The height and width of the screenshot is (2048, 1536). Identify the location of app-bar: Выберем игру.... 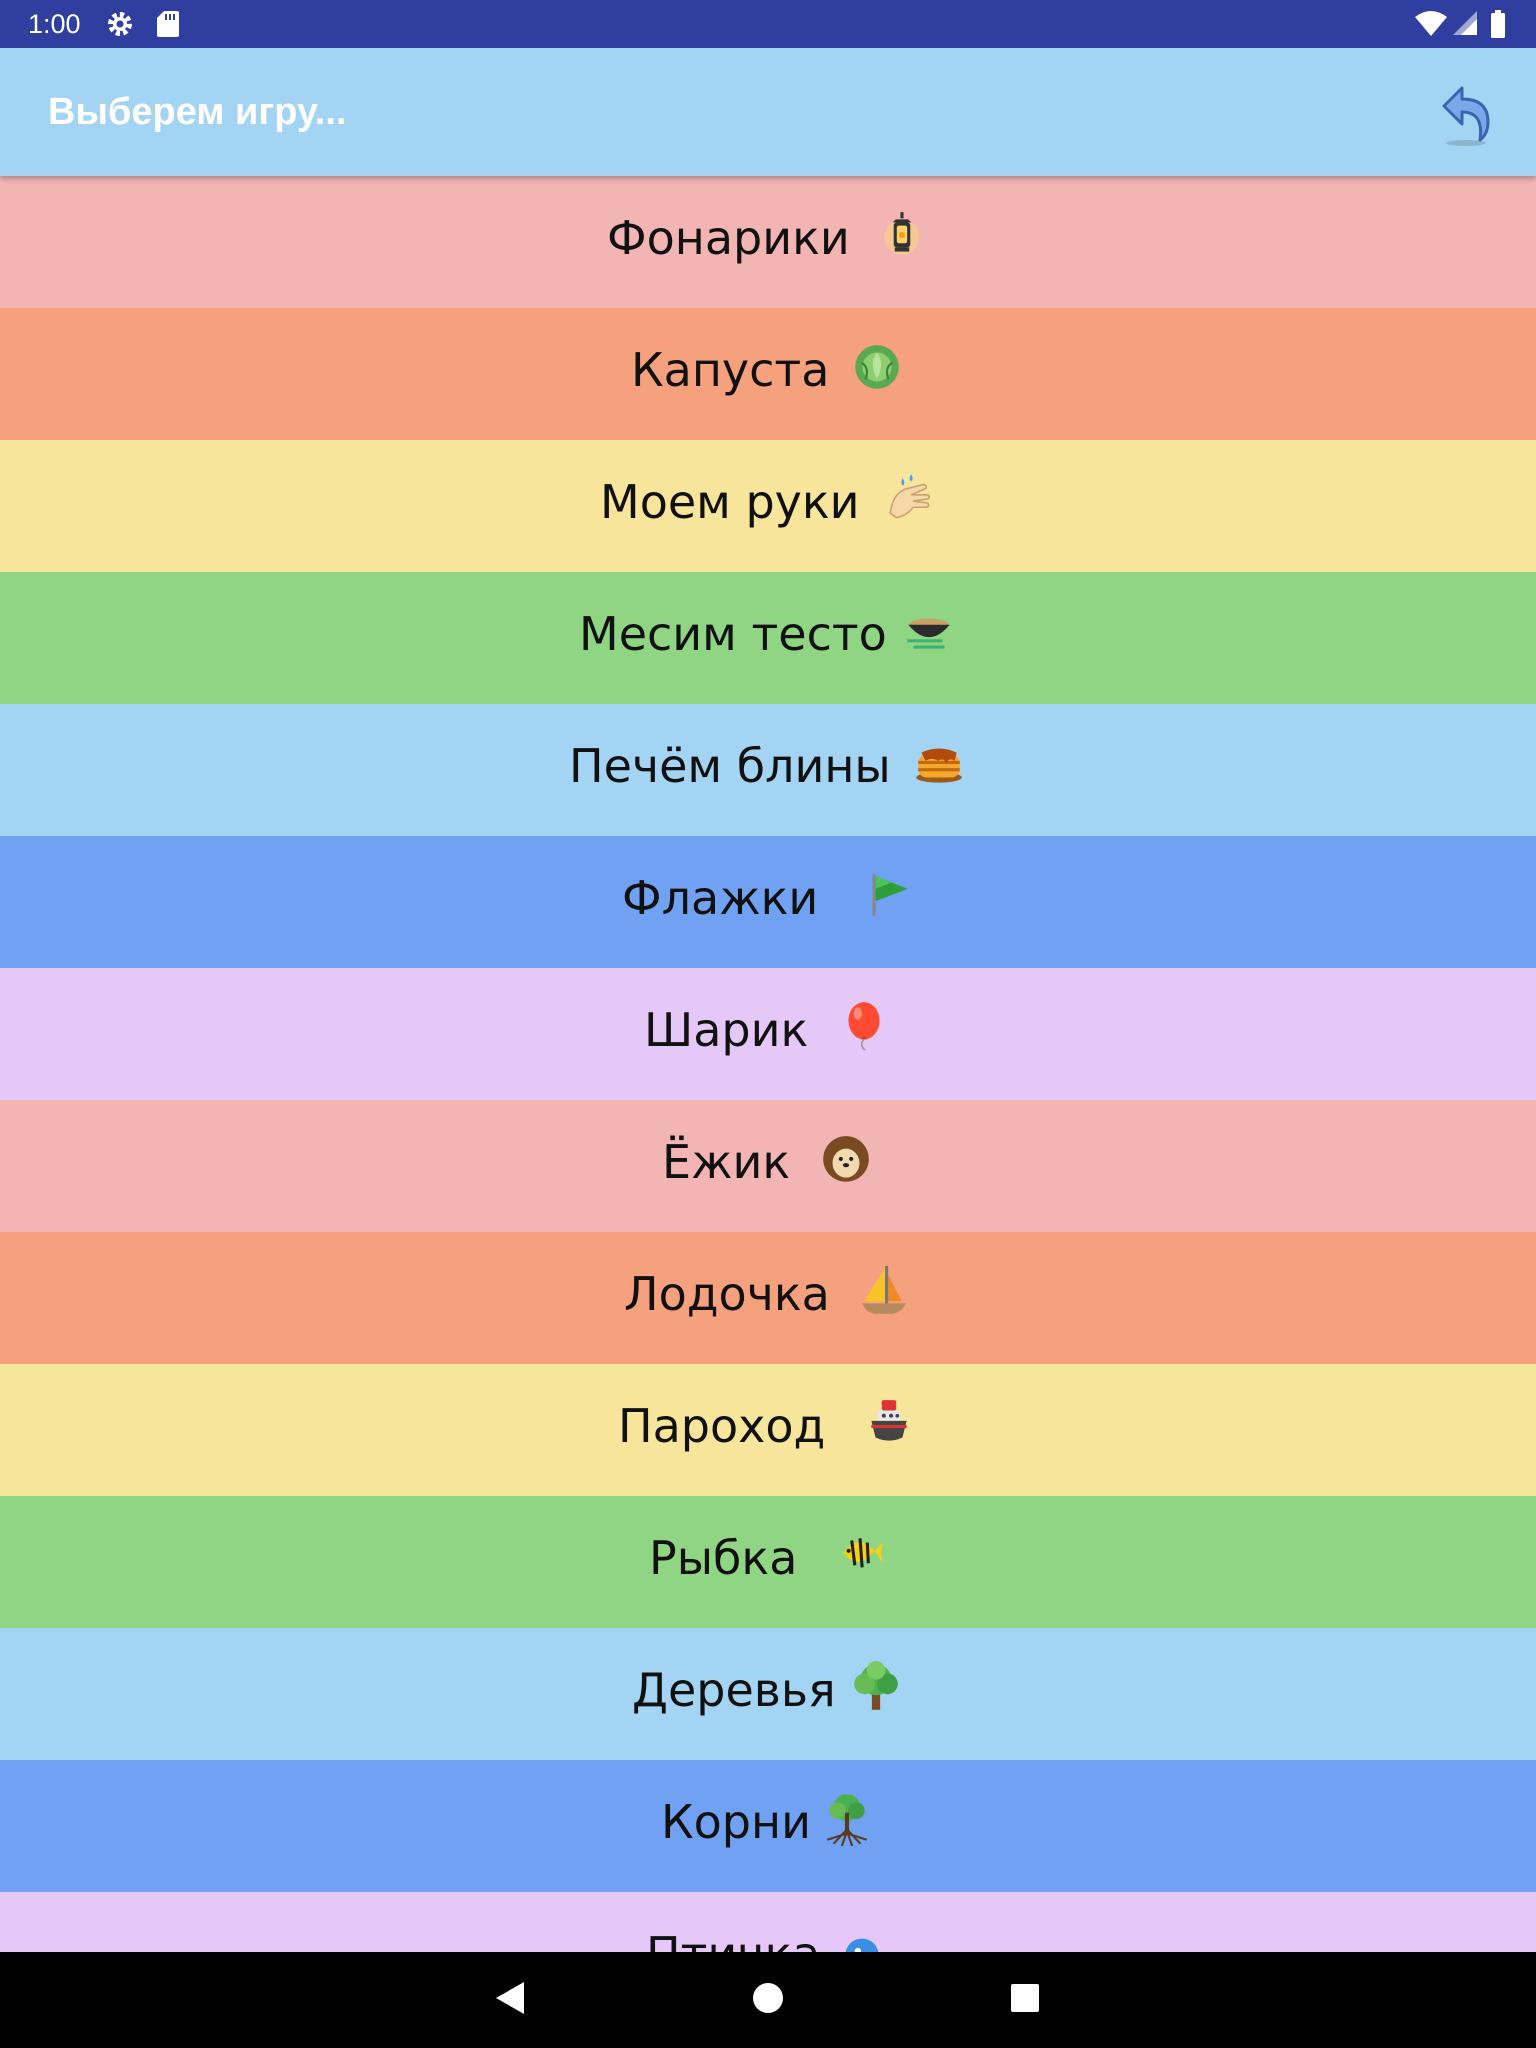
(768, 112).